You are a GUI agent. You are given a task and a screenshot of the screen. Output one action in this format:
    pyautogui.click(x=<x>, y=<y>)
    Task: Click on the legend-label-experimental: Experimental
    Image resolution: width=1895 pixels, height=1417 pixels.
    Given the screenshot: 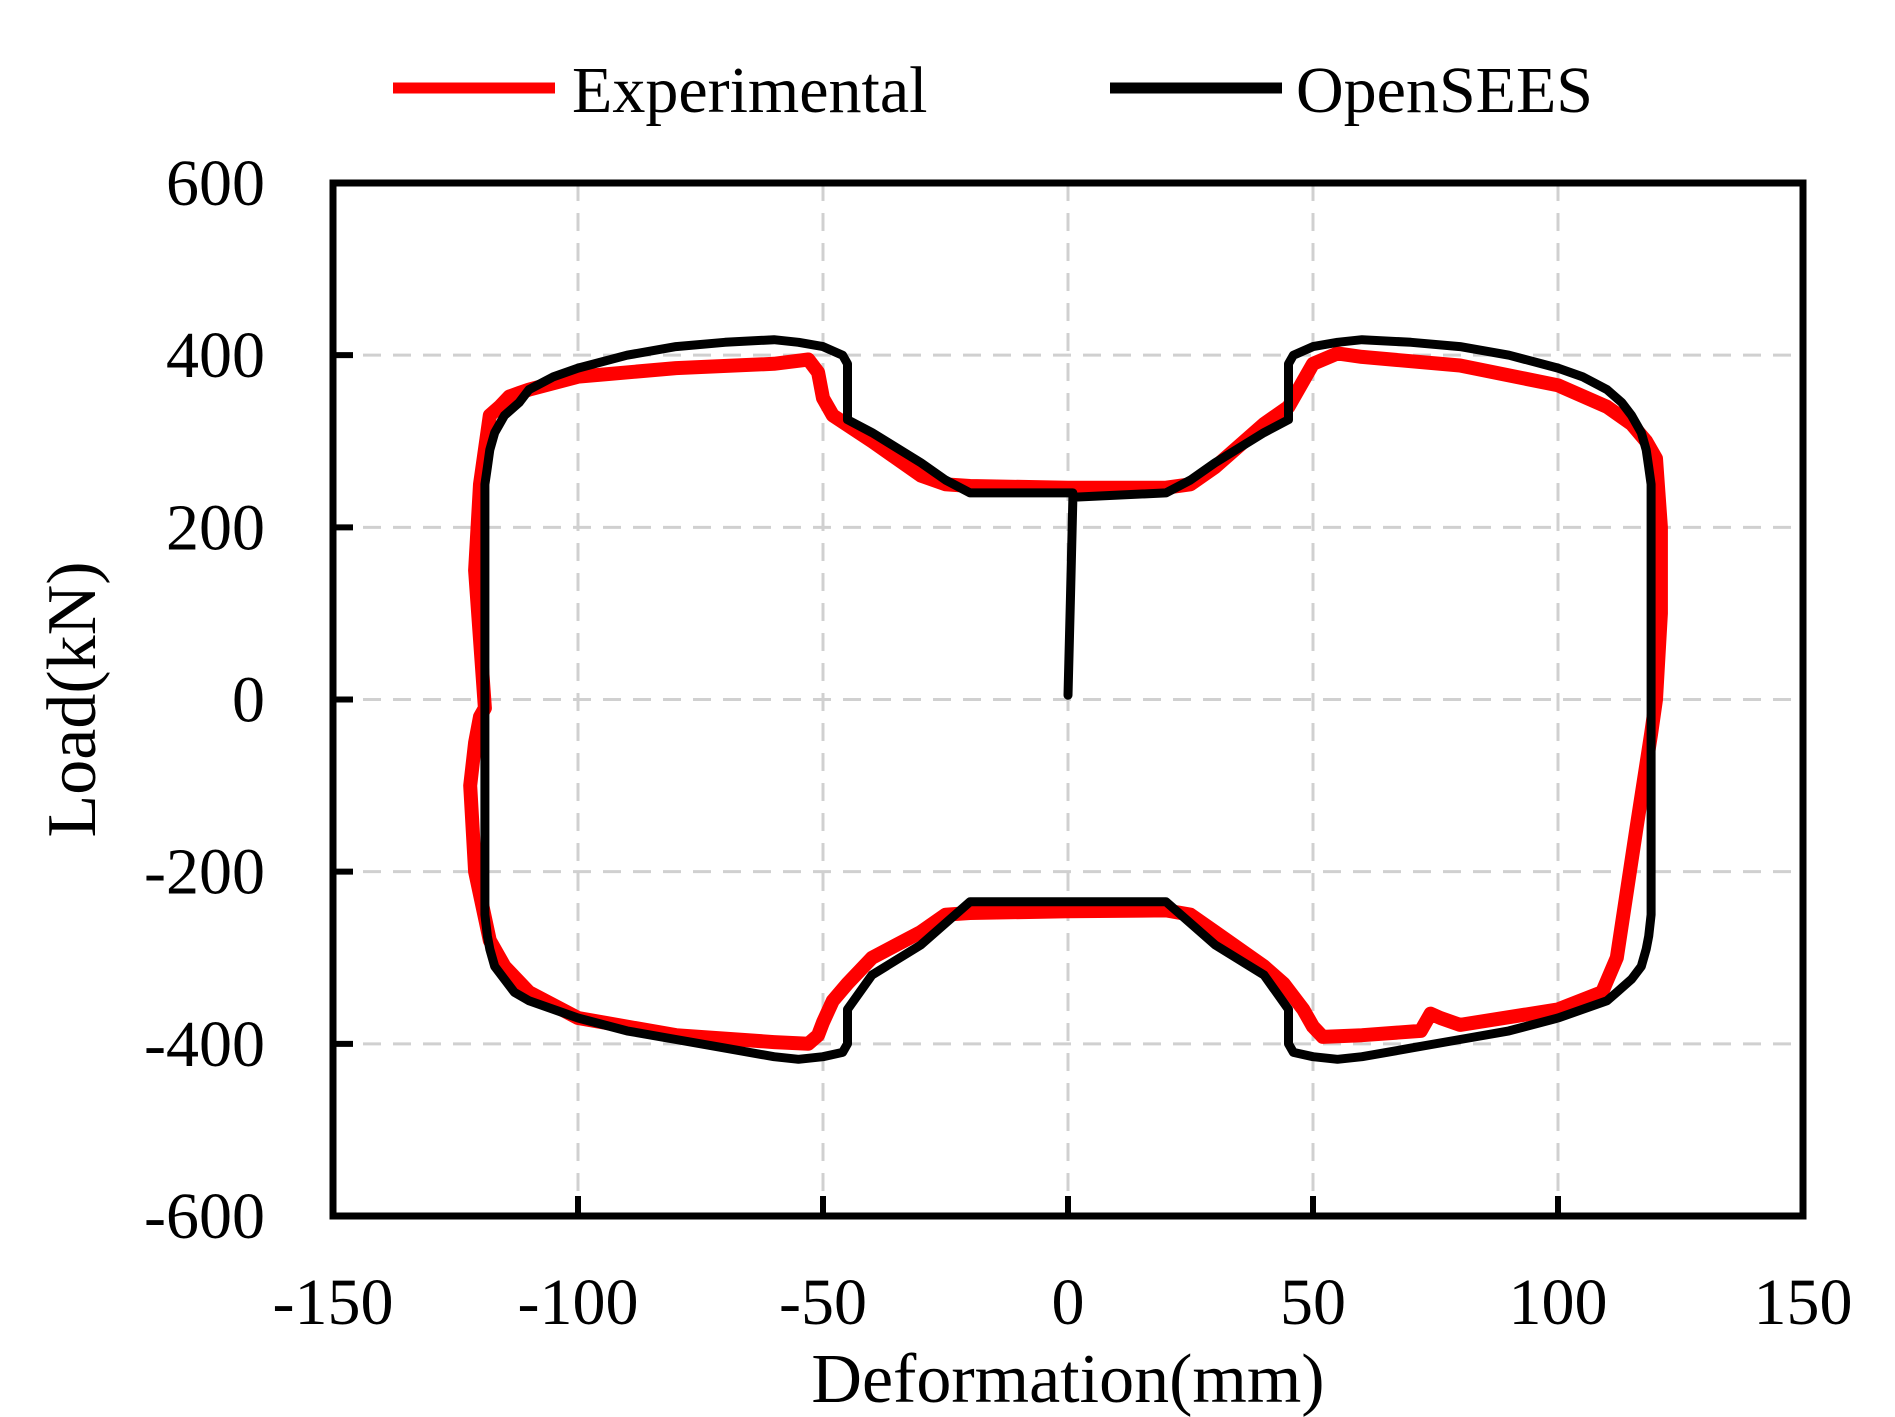 What is the action you would take?
    pyautogui.click(x=750, y=90)
    